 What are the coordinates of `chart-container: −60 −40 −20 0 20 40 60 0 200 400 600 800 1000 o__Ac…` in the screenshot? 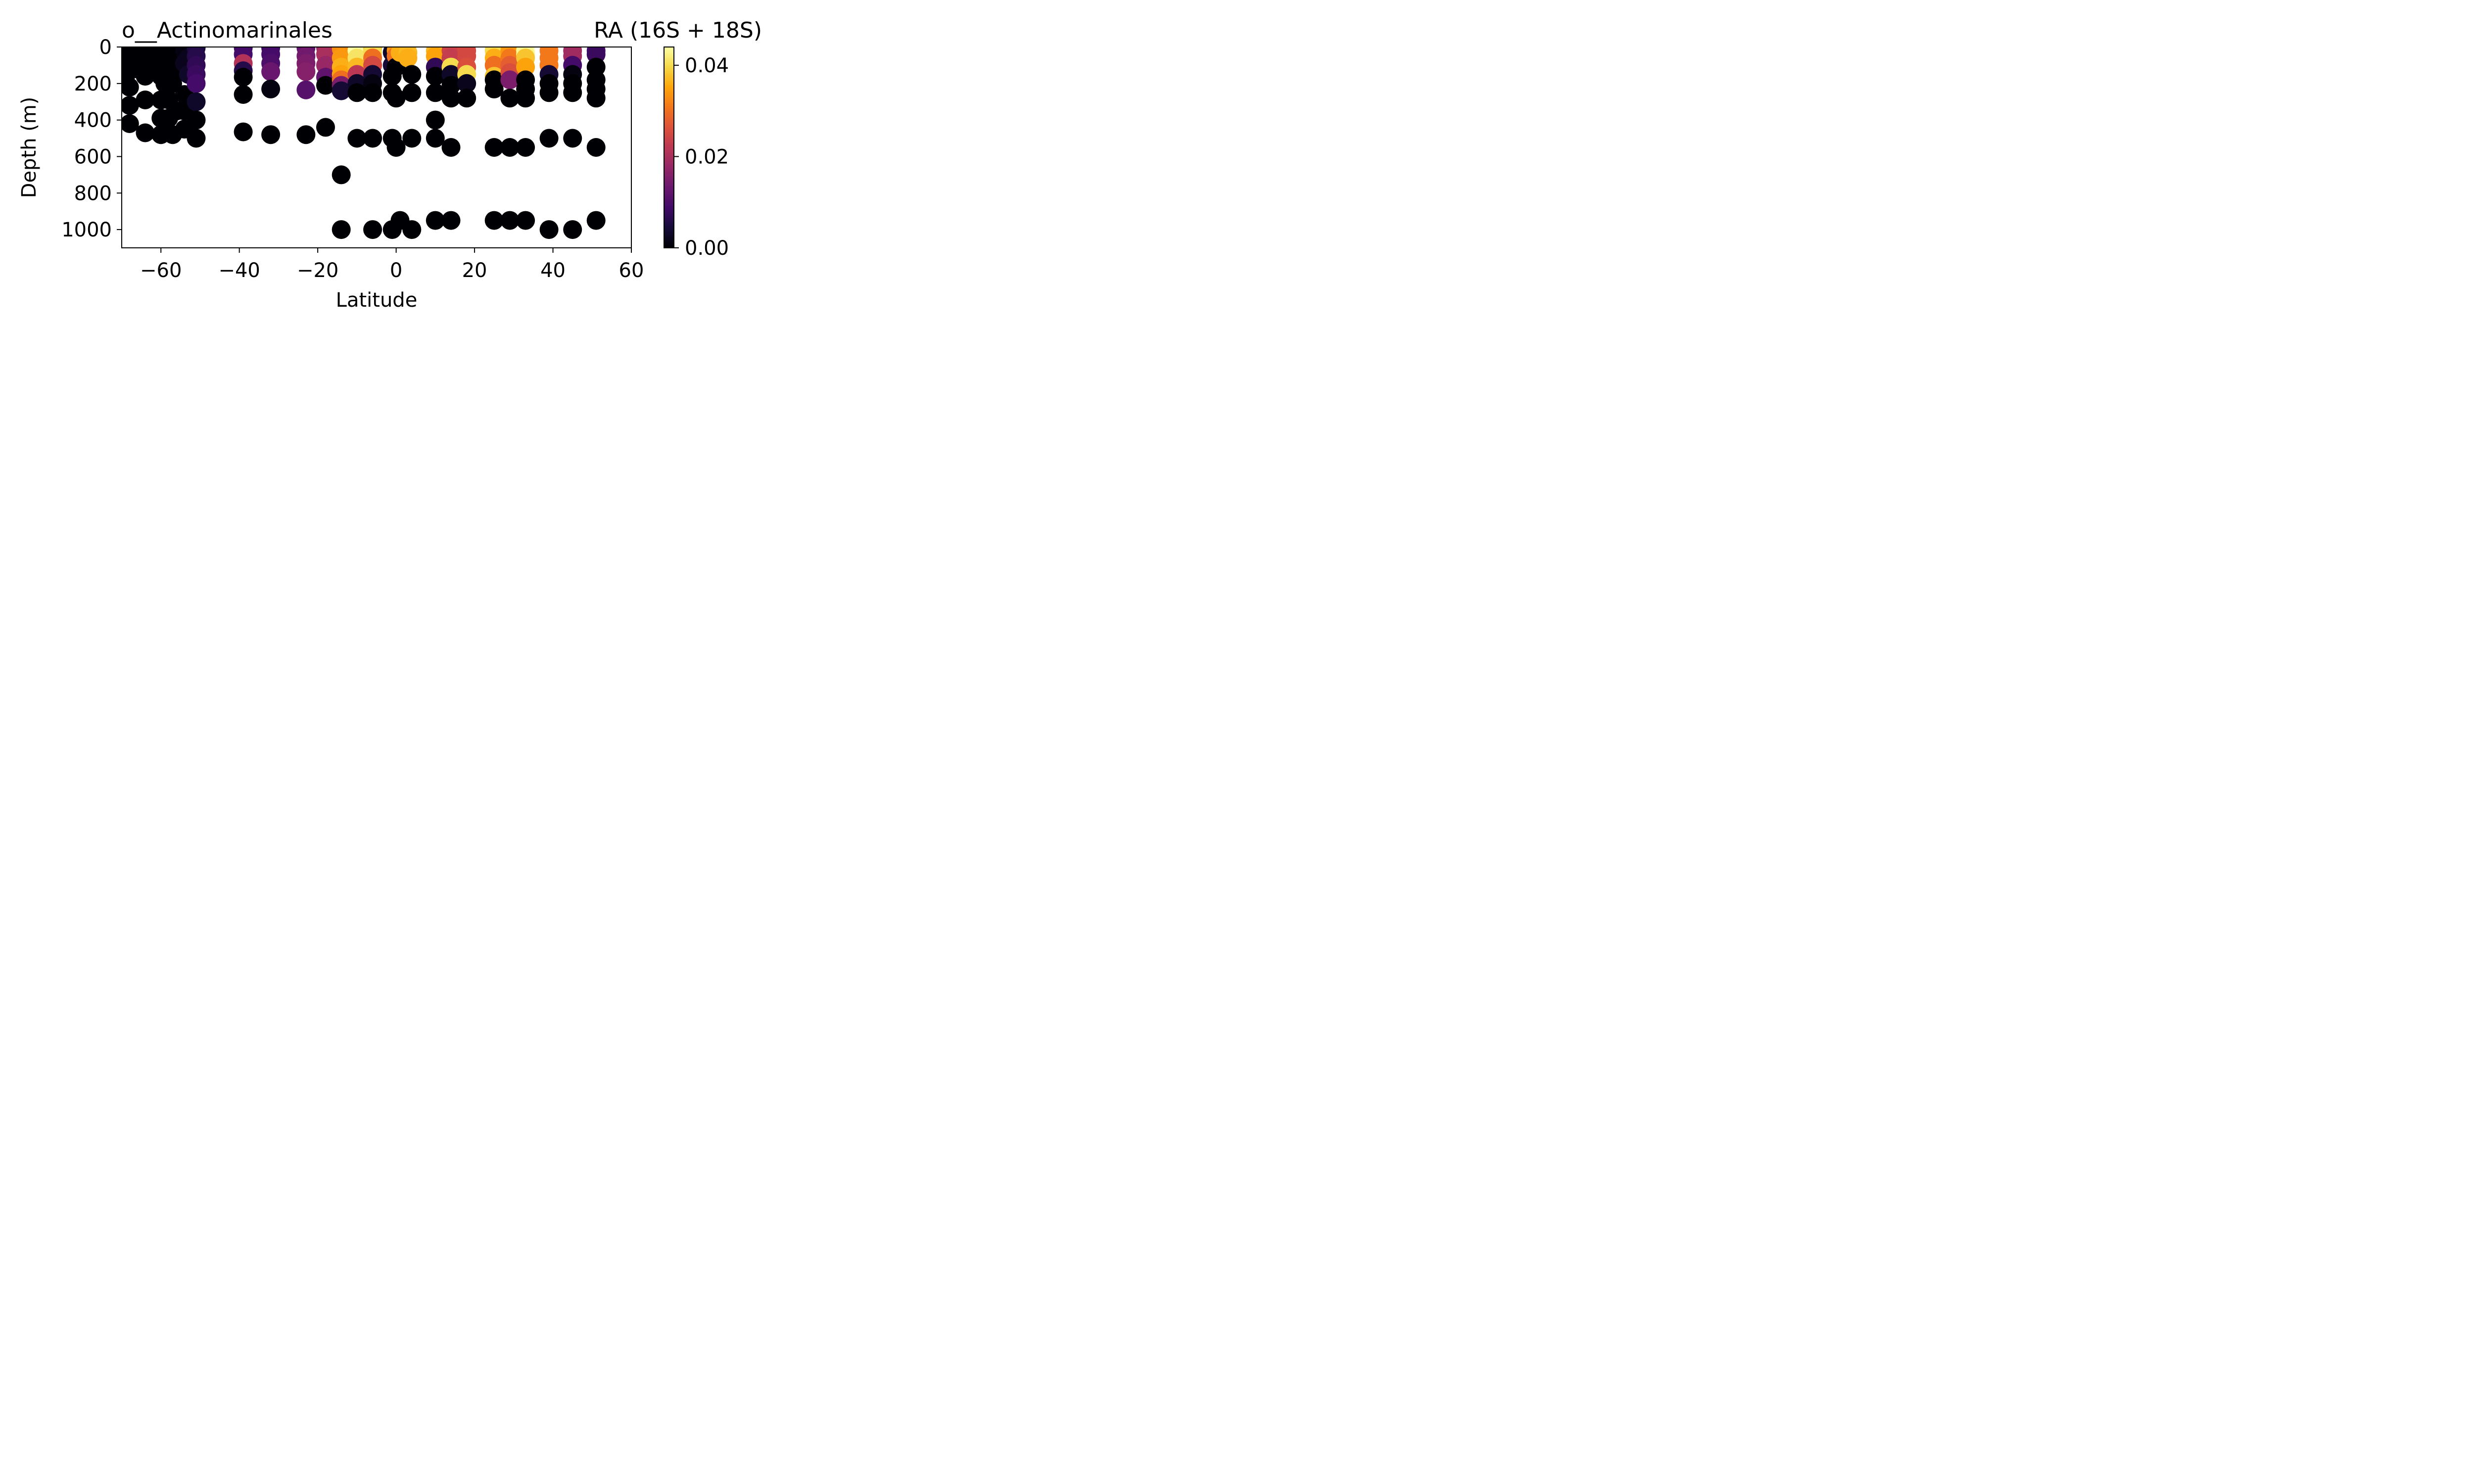 It's located at (386, 162).